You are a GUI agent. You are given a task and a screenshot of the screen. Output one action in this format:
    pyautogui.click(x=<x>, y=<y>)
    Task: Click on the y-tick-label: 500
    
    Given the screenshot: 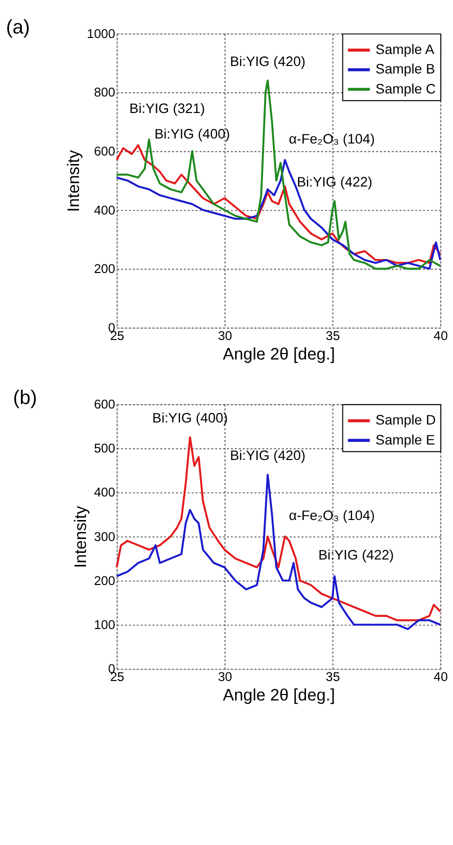 What is the action you would take?
    pyautogui.click(x=105, y=448)
    